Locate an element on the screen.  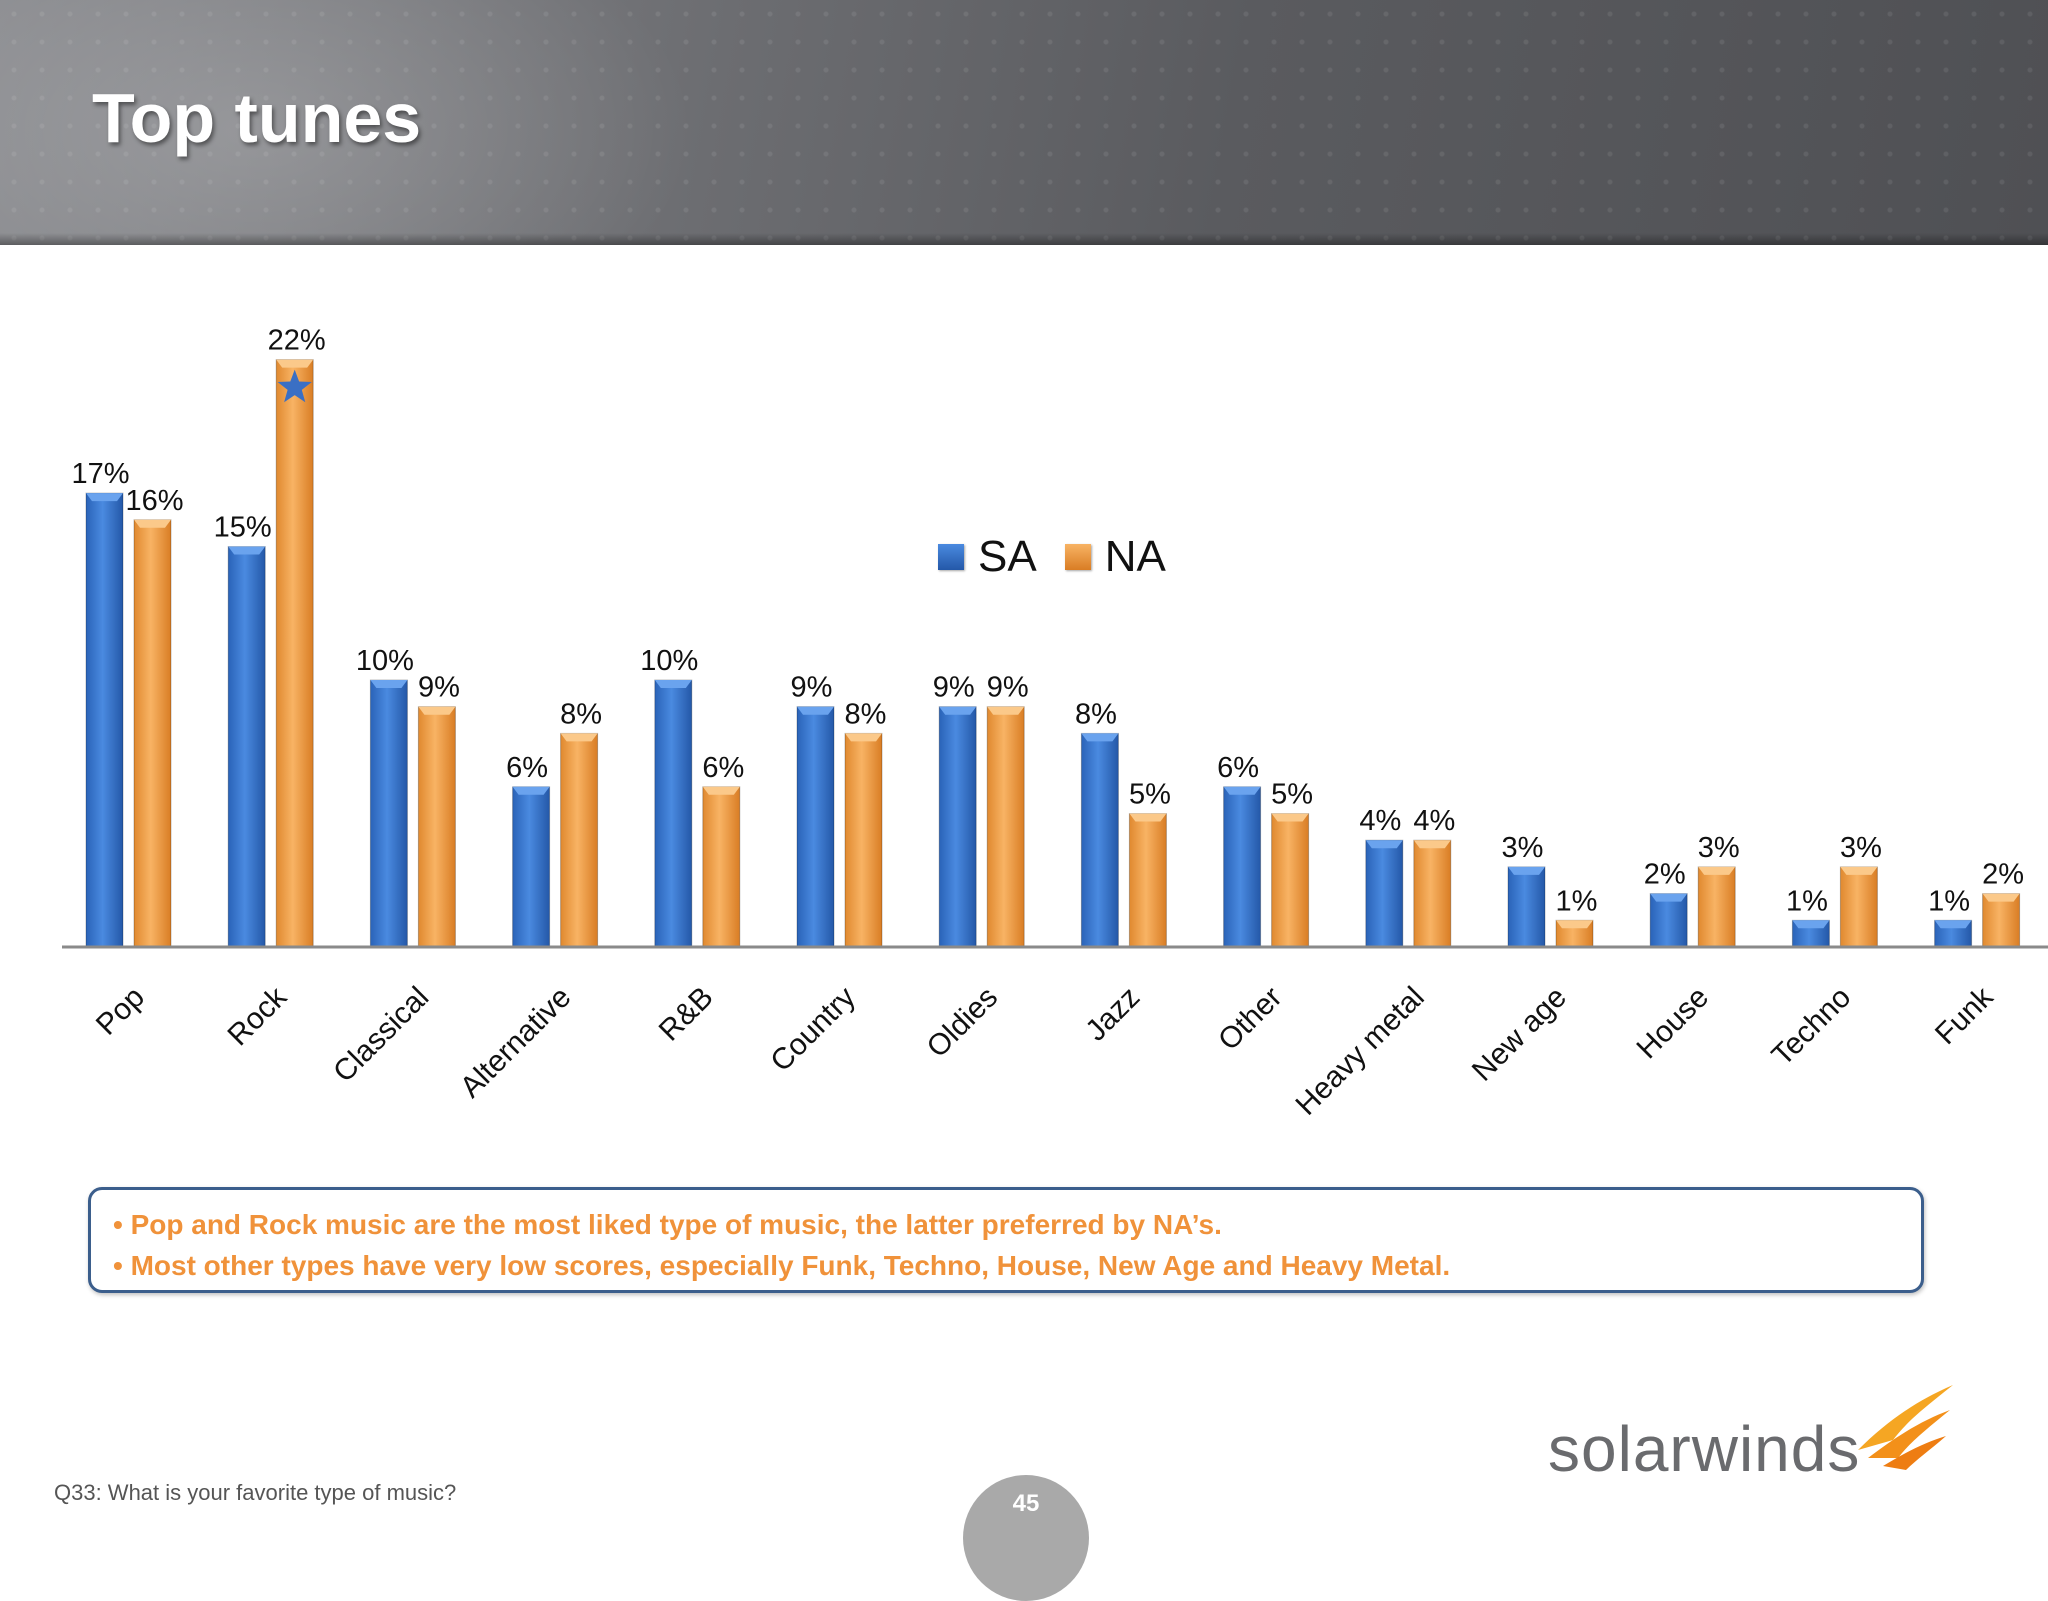
category-label: Jazz is located at coordinates (1112, 1014).